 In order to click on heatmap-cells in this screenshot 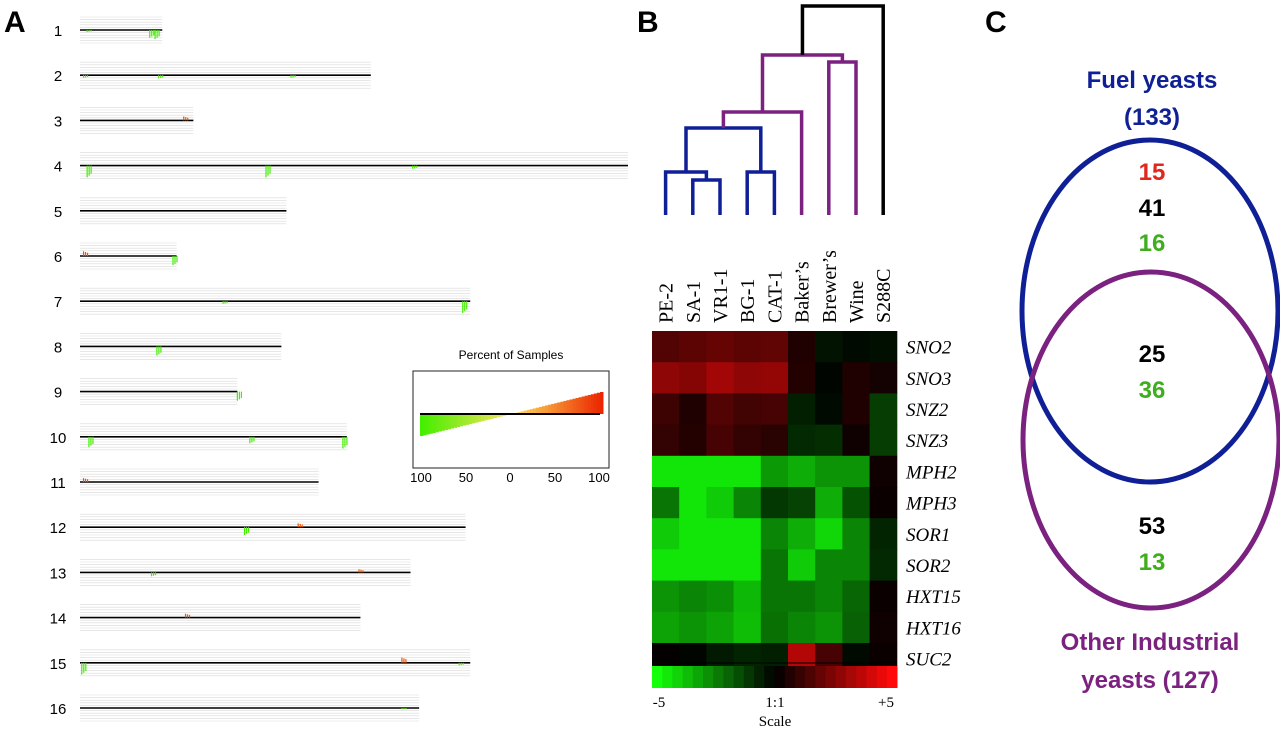, I will do `click(775, 503)`.